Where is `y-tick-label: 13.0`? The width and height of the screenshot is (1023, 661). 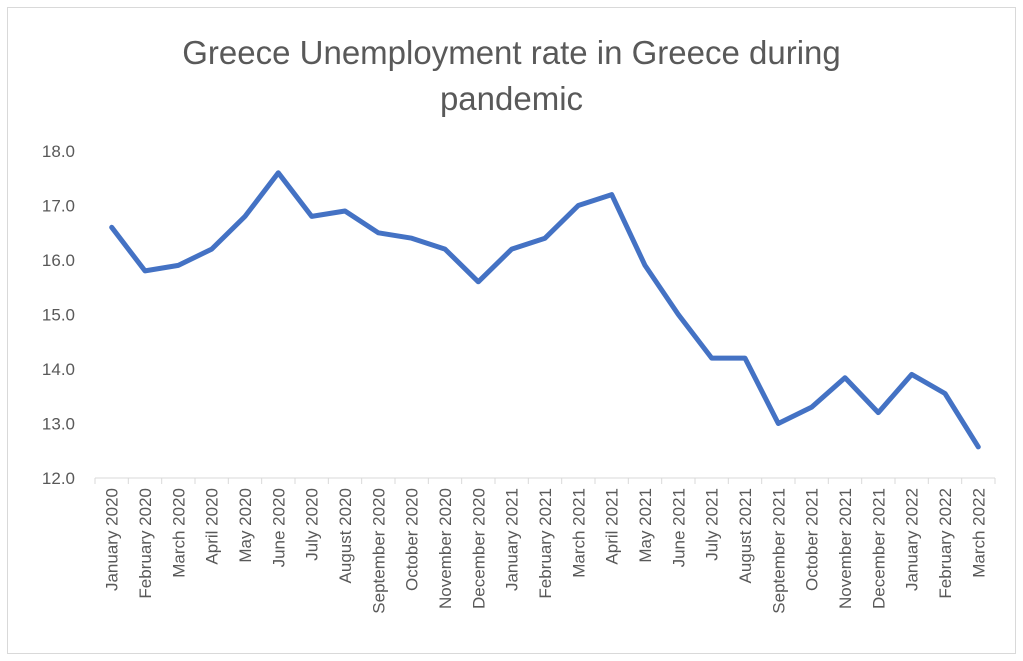 y-tick-label: 13.0 is located at coordinates (58, 424).